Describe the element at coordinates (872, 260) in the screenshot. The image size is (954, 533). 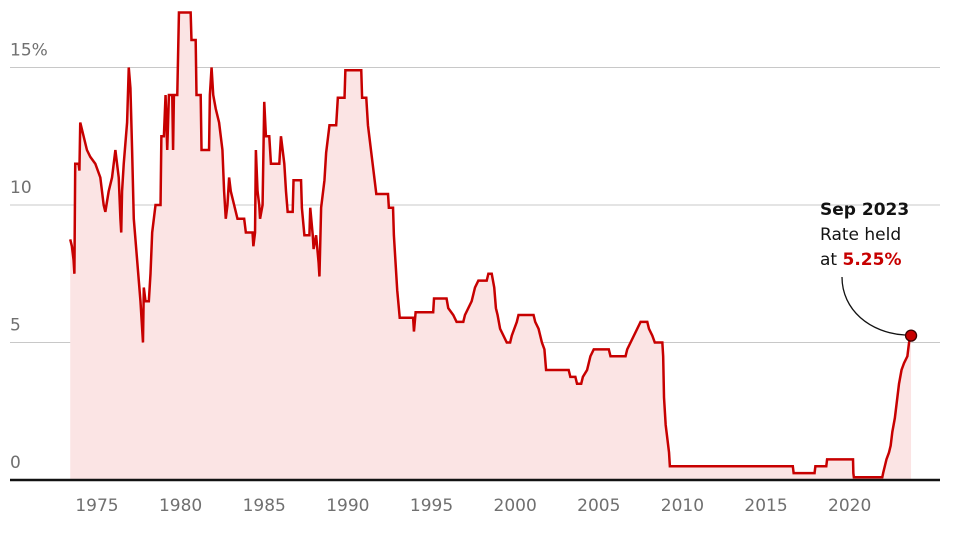
I see `annotation-highlight: 5.25%` at that location.